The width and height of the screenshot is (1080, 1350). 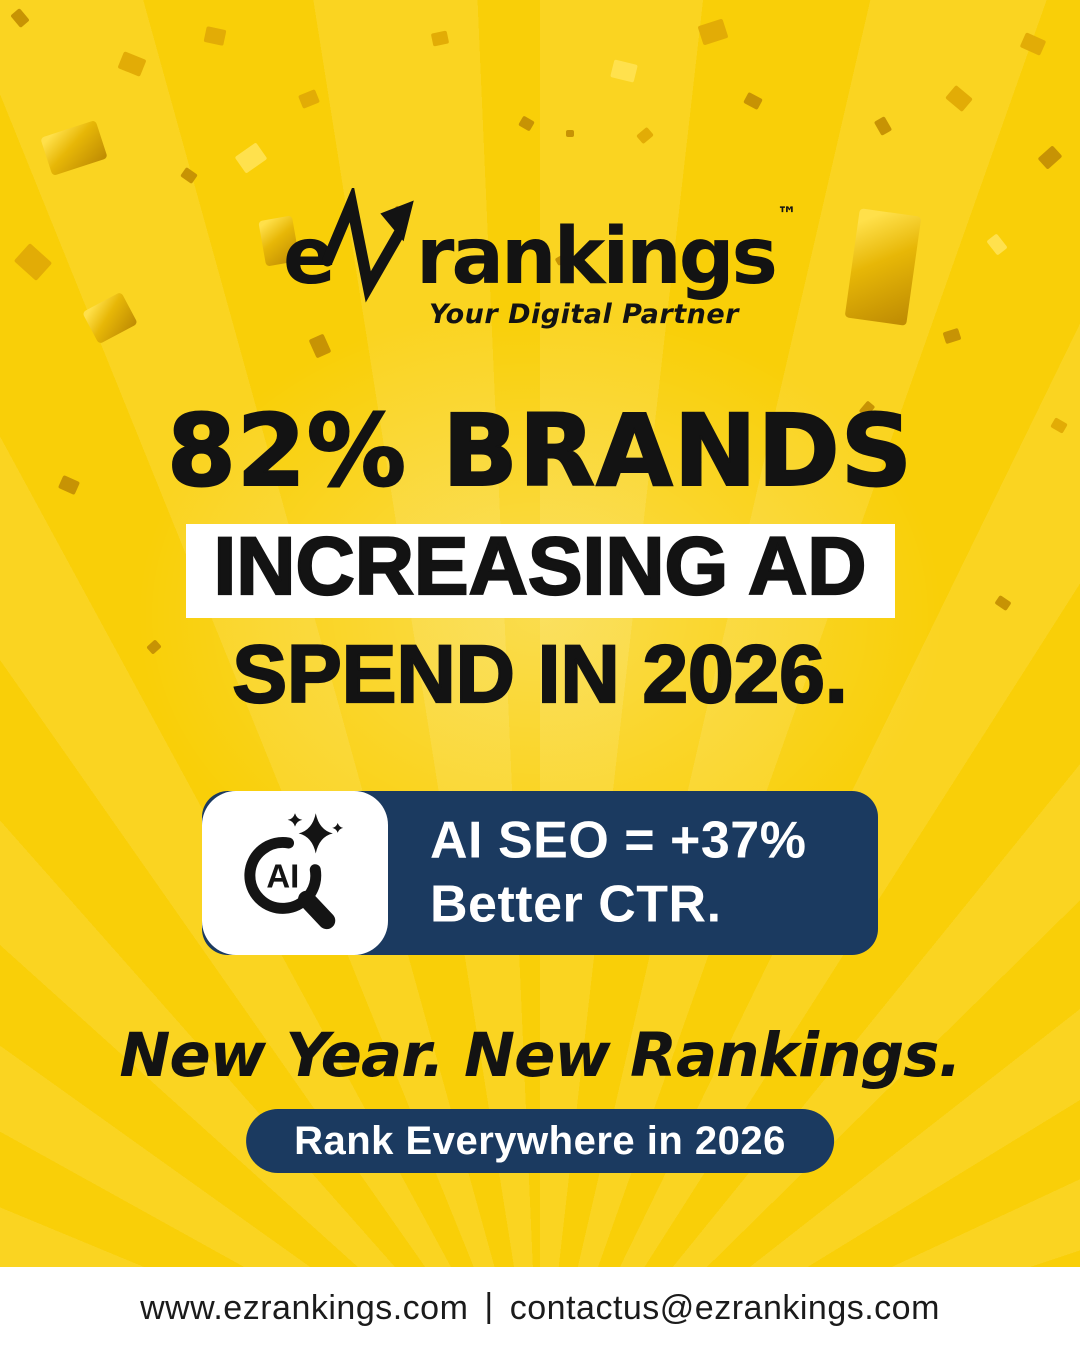 What do you see at coordinates (295, 820) in the screenshot?
I see `sparkle-icon-small` at bounding box center [295, 820].